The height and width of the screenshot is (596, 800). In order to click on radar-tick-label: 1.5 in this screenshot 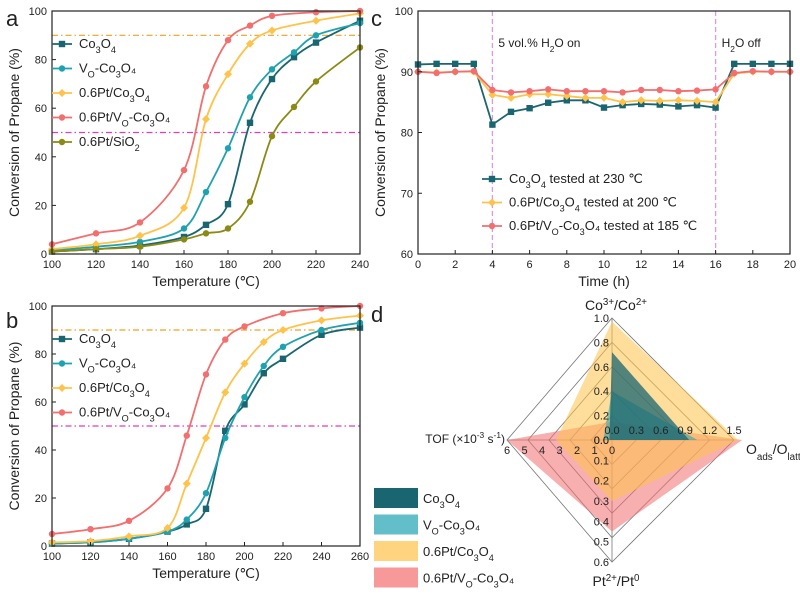, I will do `click(733, 431)`.